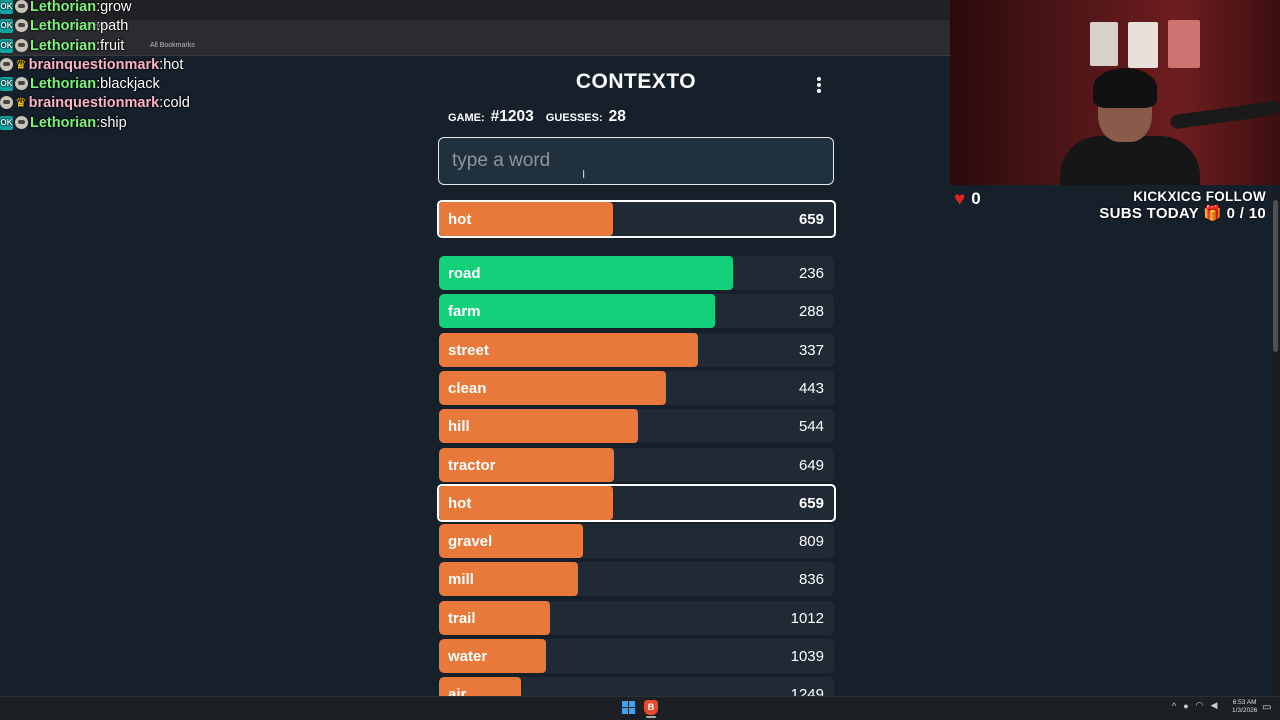 The height and width of the screenshot is (720, 1280). Describe the element at coordinates (811, 311) in the screenshot. I see `guess-distance: 288` at that location.